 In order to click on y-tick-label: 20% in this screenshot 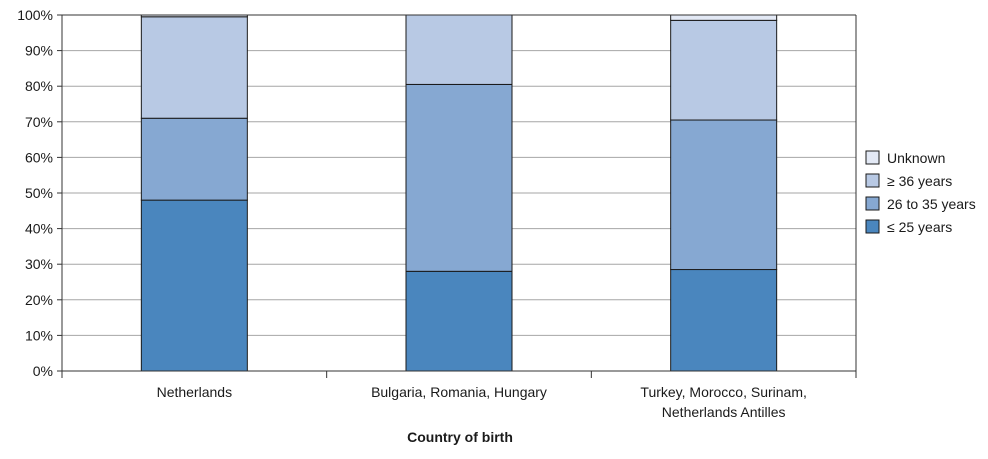, I will do `click(39, 300)`.